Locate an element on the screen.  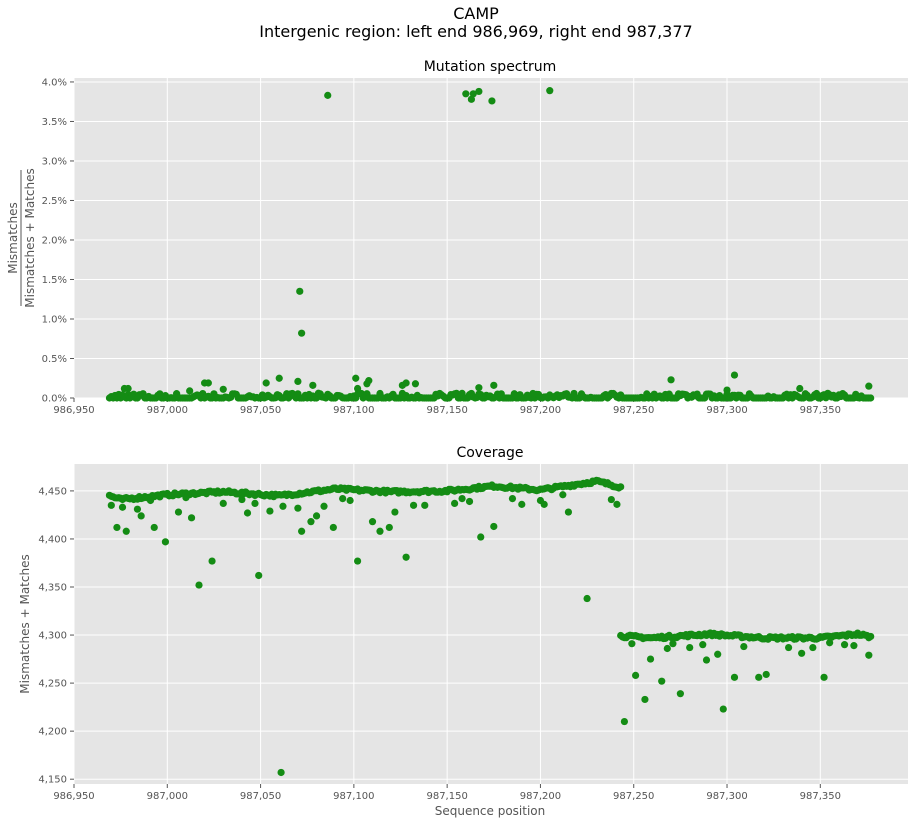
coverage-y-tick-label: 4,400 is located at coordinates (52, 539).